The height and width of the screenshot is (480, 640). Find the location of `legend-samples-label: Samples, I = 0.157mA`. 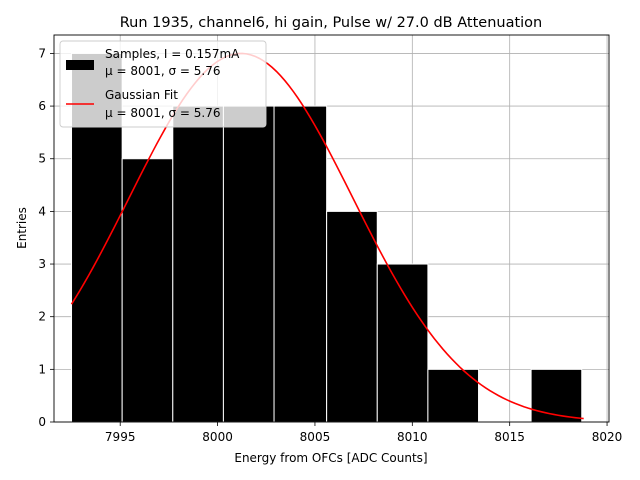

legend-samples-label: Samples, I = 0.157mA is located at coordinates (172, 54).